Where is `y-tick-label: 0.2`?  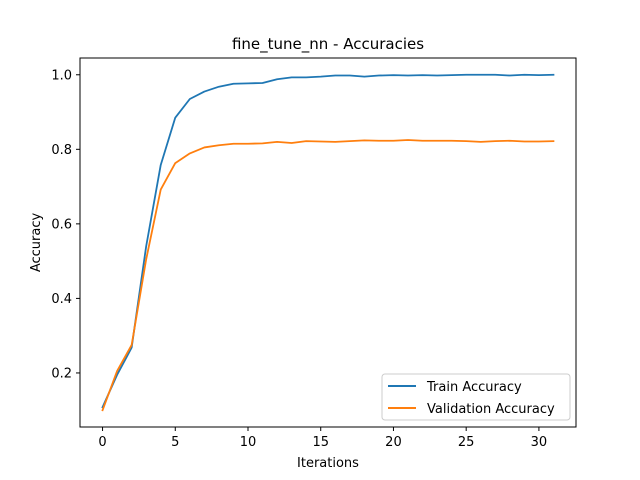
y-tick-label: 0.2 is located at coordinates (61, 373).